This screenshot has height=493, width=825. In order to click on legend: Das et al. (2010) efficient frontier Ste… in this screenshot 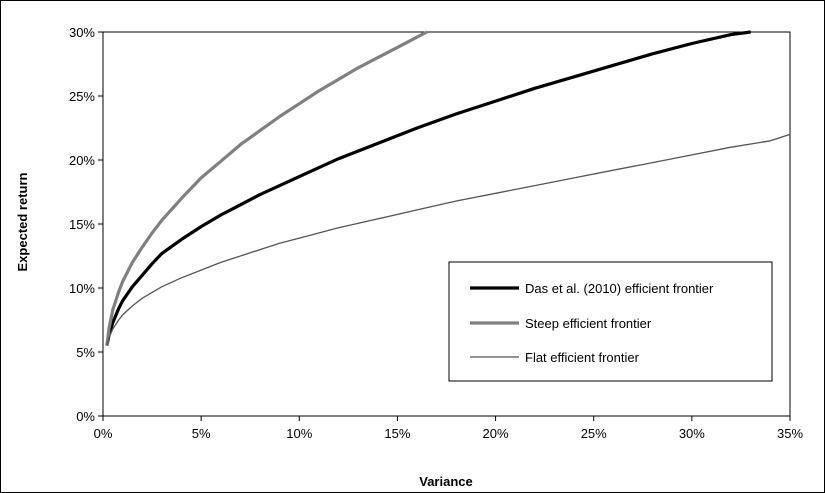, I will do `click(610, 321)`.